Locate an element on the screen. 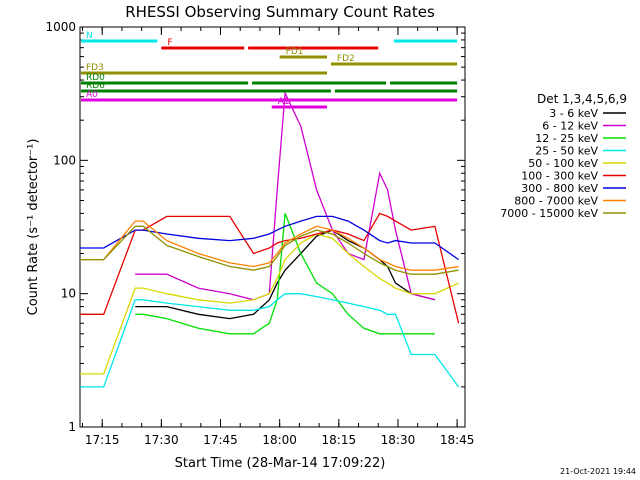 This screenshot has width=640, height=480. legend-entry-label: 50 - 100 keV is located at coordinates (563, 163).